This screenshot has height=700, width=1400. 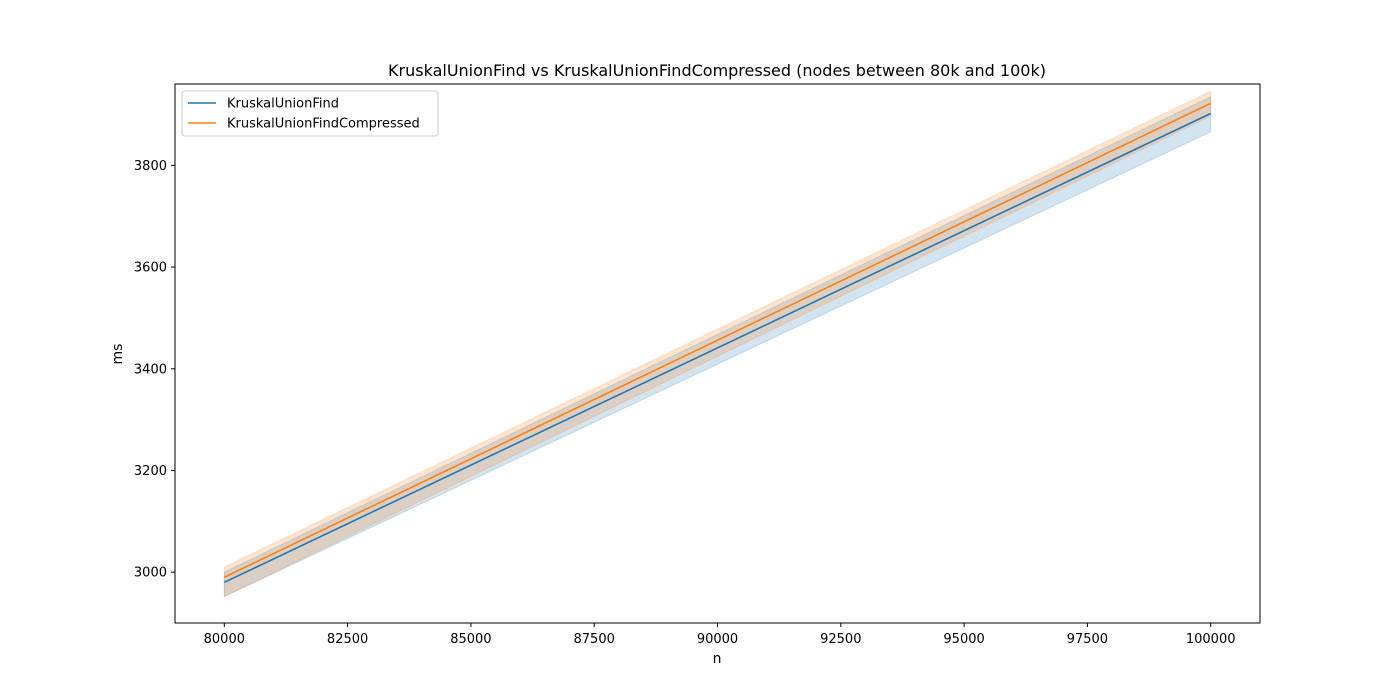 What do you see at coordinates (224, 639) in the screenshot?
I see `x-tick-label: 80000` at bounding box center [224, 639].